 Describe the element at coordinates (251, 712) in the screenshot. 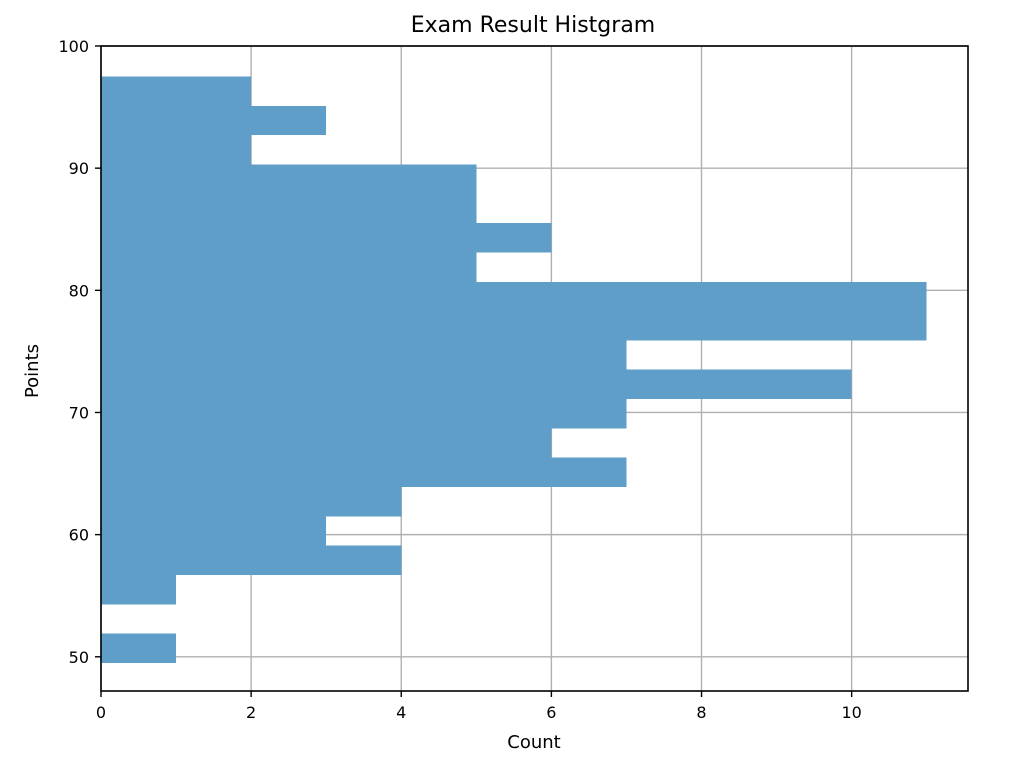

I see `x-tick-label: 2` at that location.